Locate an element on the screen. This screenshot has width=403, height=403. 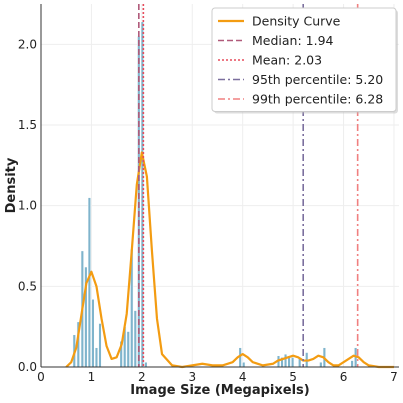
y-tick-label: 0.5 is located at coordinates (27, 286).